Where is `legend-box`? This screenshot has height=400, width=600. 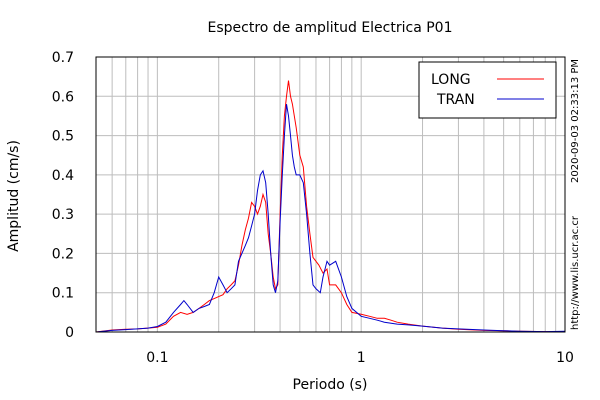
legend-box is located at coordinates (487, 90).